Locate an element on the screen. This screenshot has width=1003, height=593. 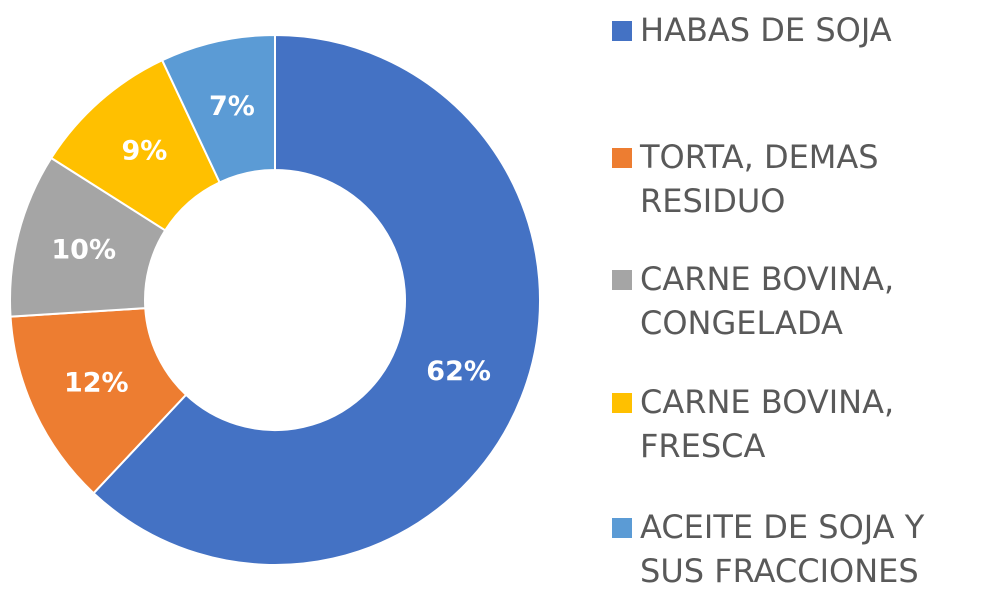
legend-item: ACEITE DE SOJA Y SUS FRACCIONES is located at coordinates (804, 549).